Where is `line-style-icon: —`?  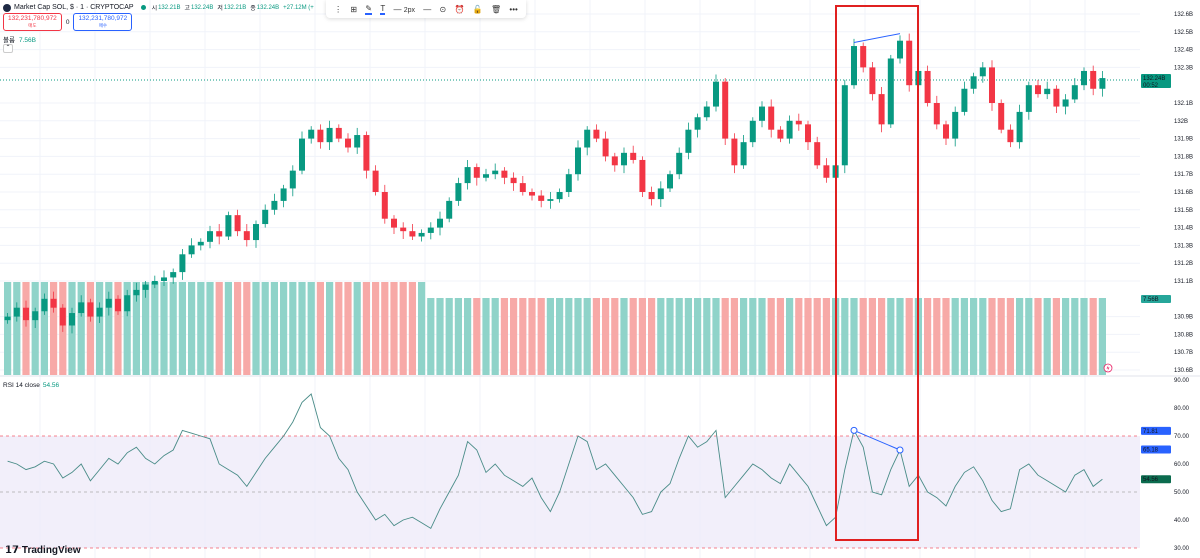 line-style-icon: — is located at coordinates (427, 9).